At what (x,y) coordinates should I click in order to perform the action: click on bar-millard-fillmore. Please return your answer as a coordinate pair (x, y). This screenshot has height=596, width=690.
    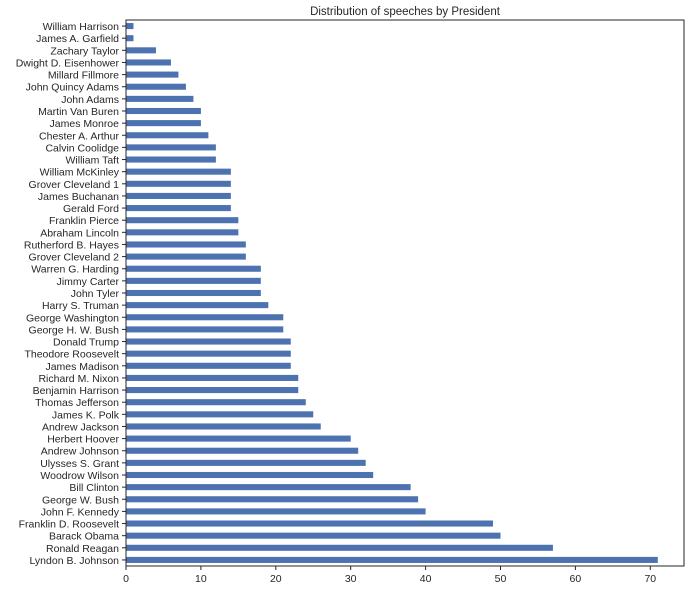
    Looking at the image, I should click on (152, 74).